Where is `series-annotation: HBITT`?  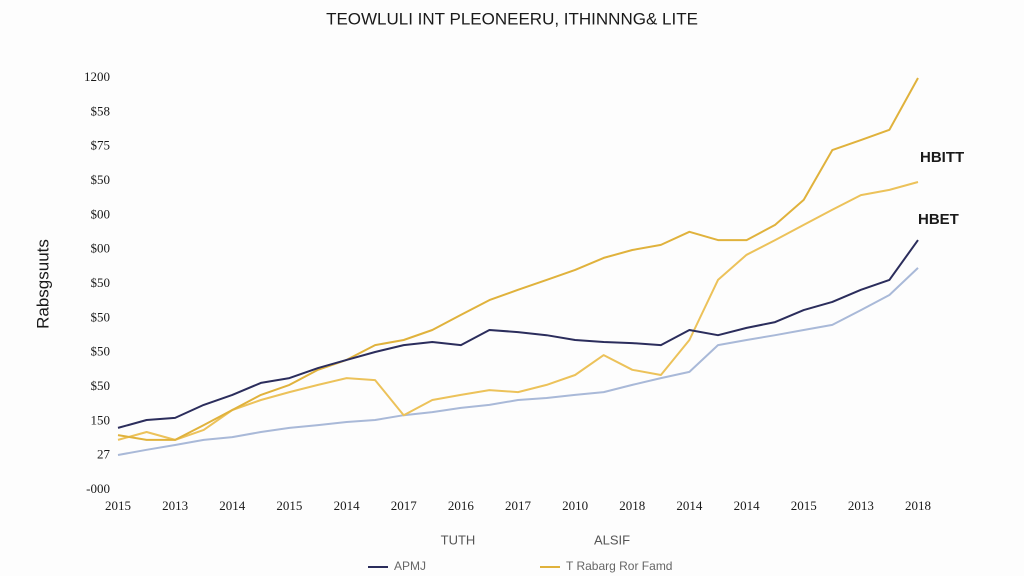 series-annotation: HBITT is located at coordinates (942, 157).